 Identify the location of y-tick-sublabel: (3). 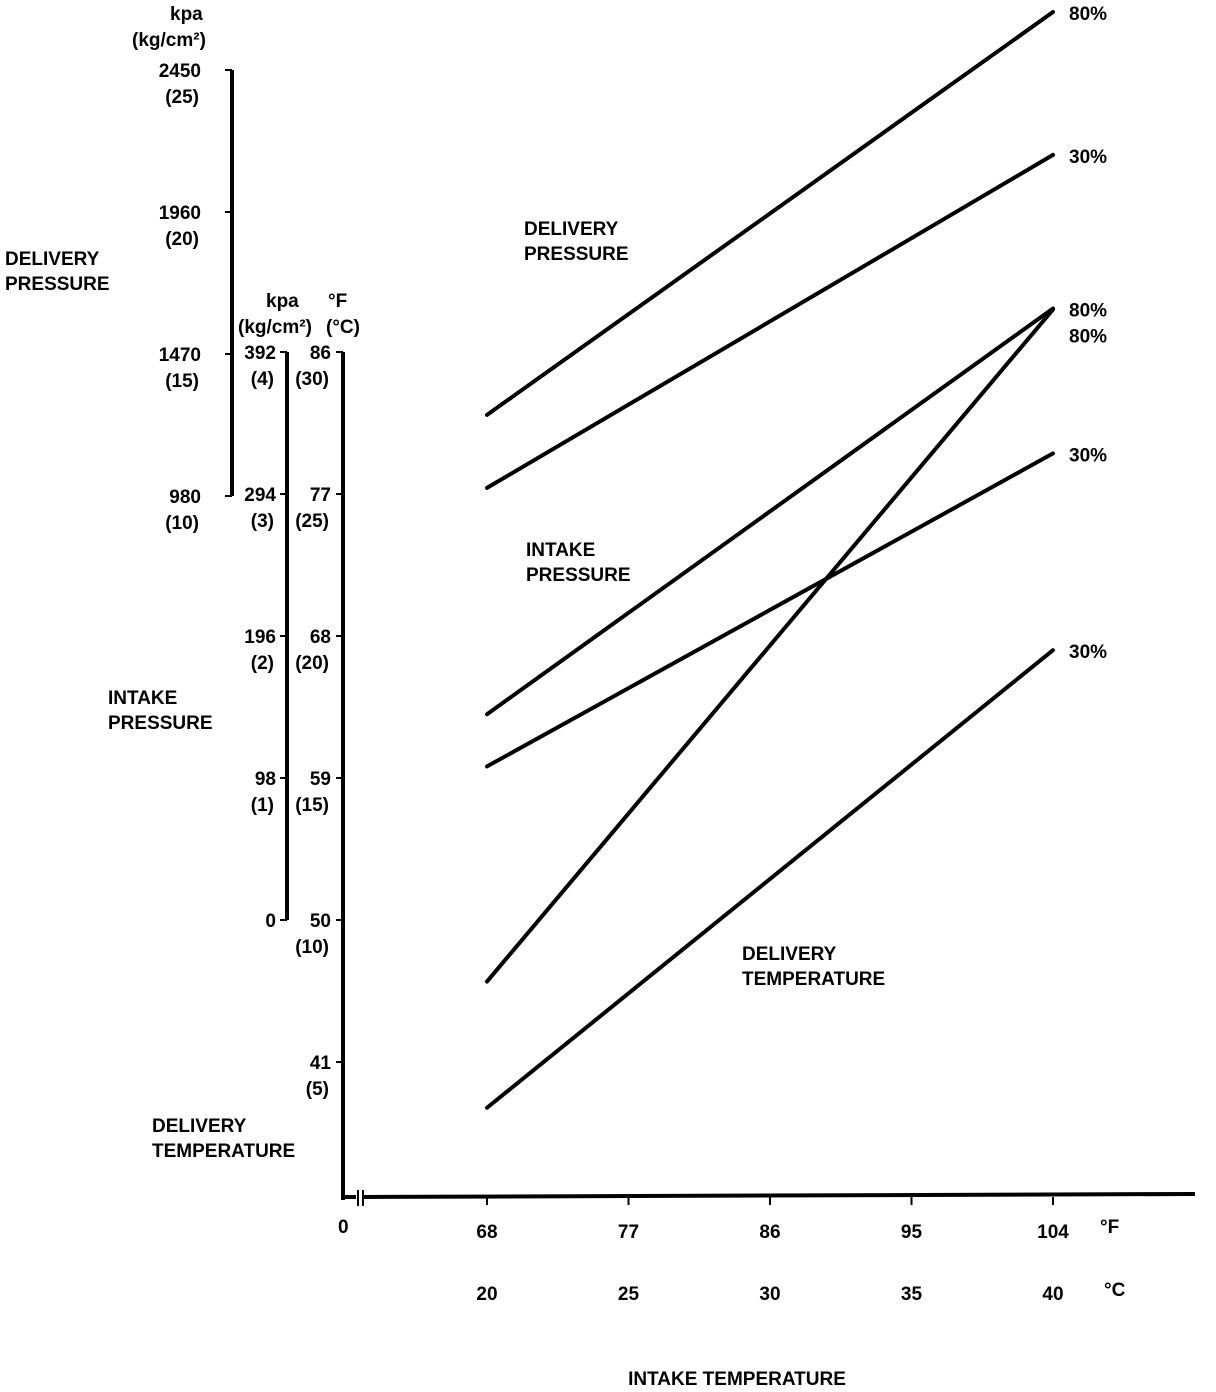
(262, 521).